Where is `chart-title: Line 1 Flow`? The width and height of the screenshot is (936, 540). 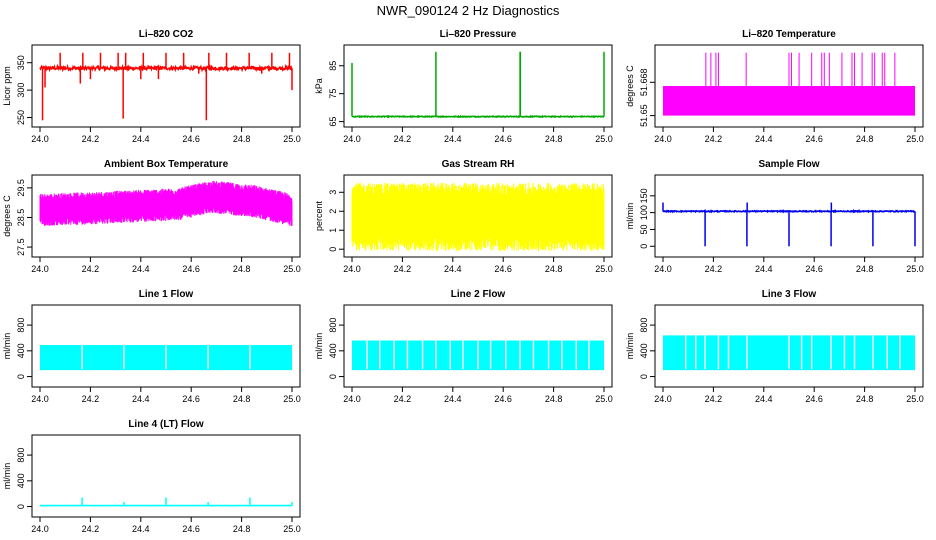
chart-title: Line 1 Flow is located at coordinates (166, 294).